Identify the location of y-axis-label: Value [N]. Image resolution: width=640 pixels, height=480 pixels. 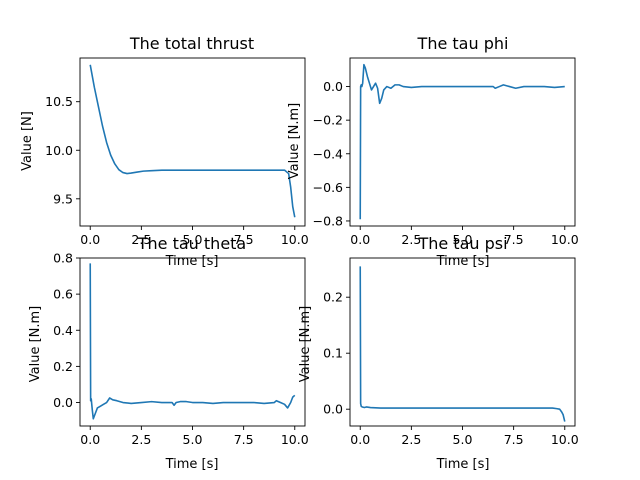
(27, 141).